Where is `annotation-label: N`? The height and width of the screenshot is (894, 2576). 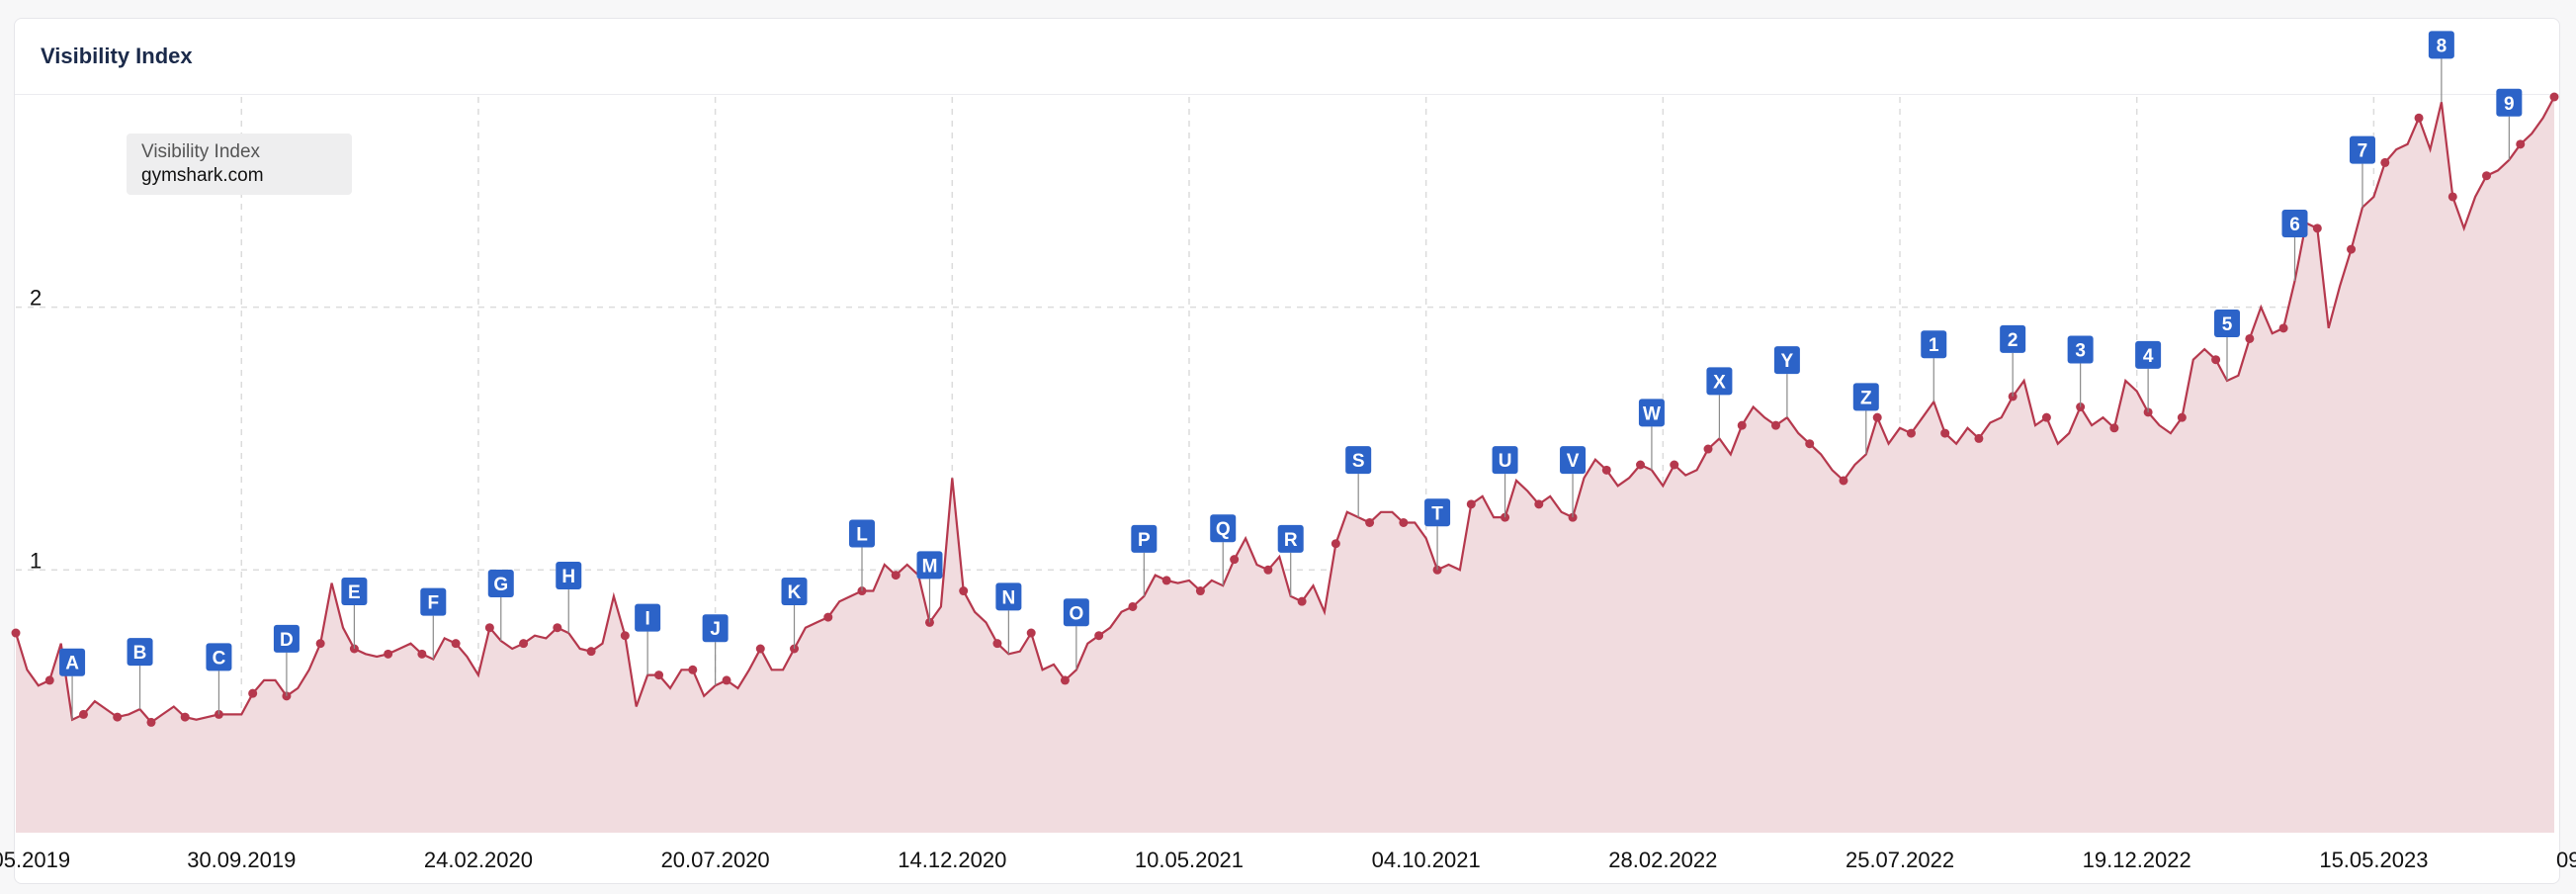
annotation-label: N is located at coordinates (1009, 597).